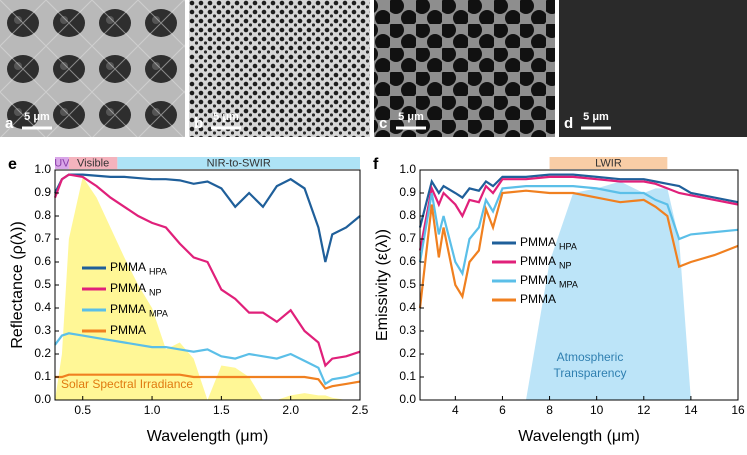  Describe the element at coordinates (590, 373) in the screenshot. I see `area-label: Transparency` at that location.